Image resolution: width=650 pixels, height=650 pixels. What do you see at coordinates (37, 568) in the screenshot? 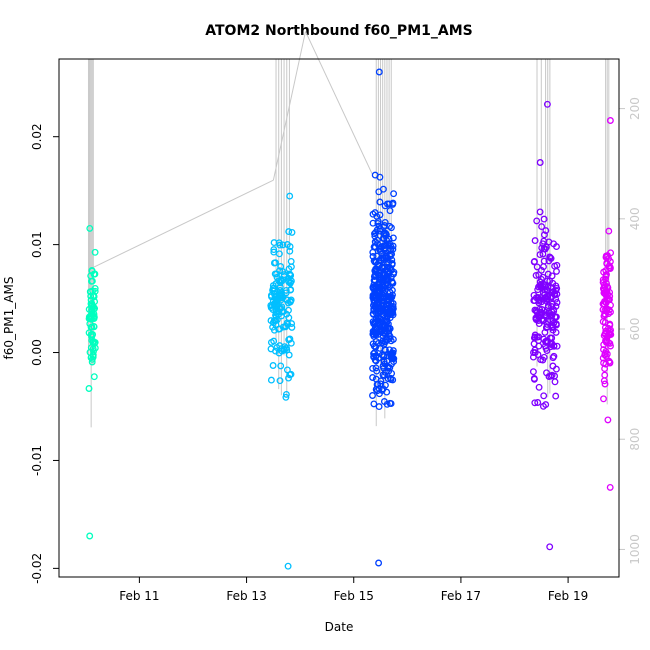
I see `y-tick-label: -0.02` at bounding box center [37, 568].